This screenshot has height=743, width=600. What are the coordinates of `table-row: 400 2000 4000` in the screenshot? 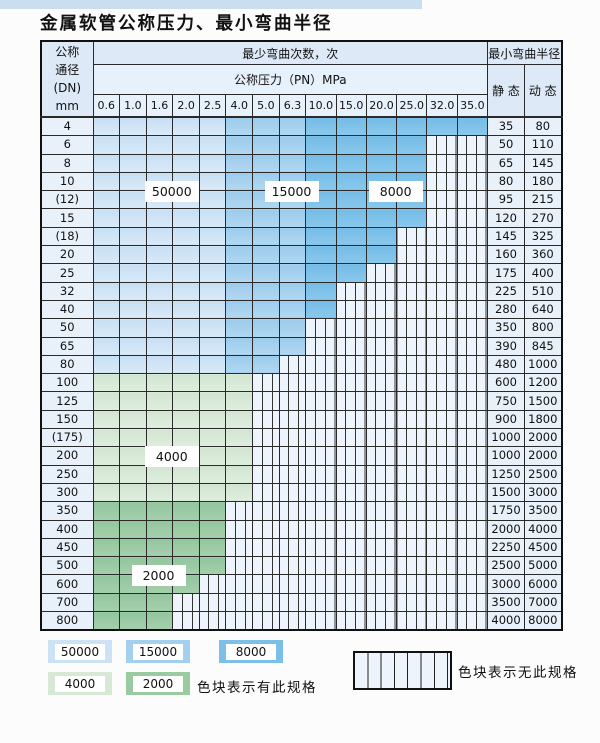 It's located at (301, 529).